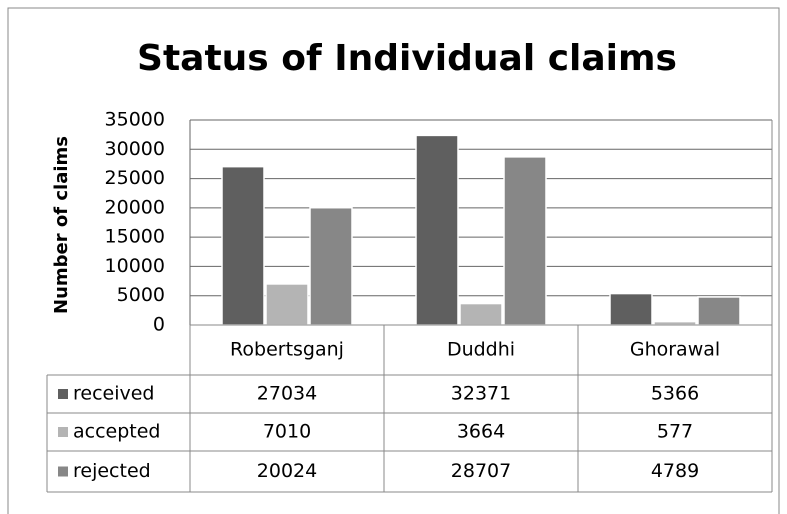 This screenshot has height=514, width=787. I want to click on y-tick-label: 20000, so click(135, 207).